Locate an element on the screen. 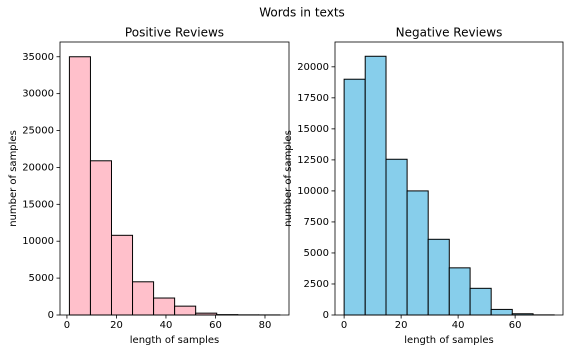 The image size is (569, 353). axes-title: Positive Reviews is located at coordinates (174, 33).